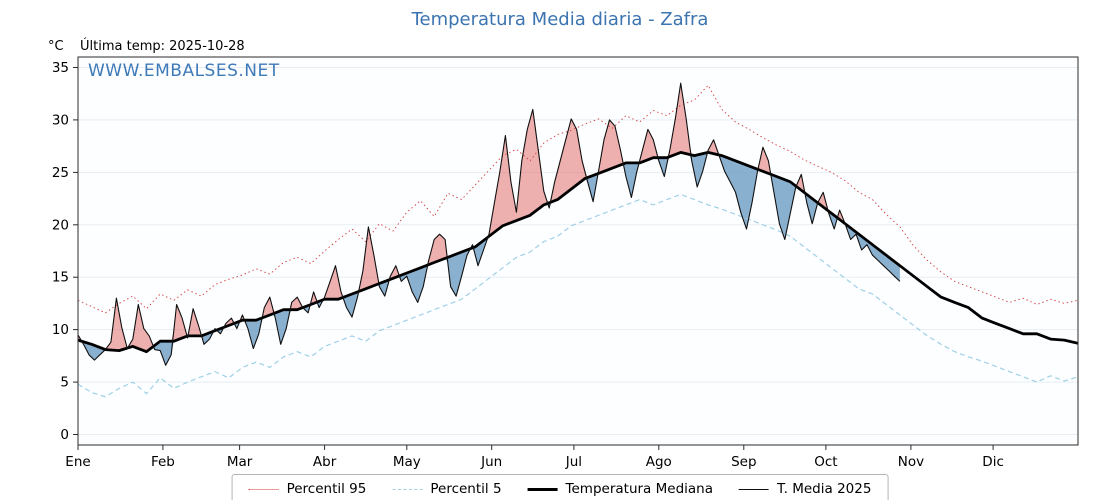 This screenshot has width=1120, height=500. I want to click on legend-item-mediana: Temperatura Mediana, so click(620, 489).